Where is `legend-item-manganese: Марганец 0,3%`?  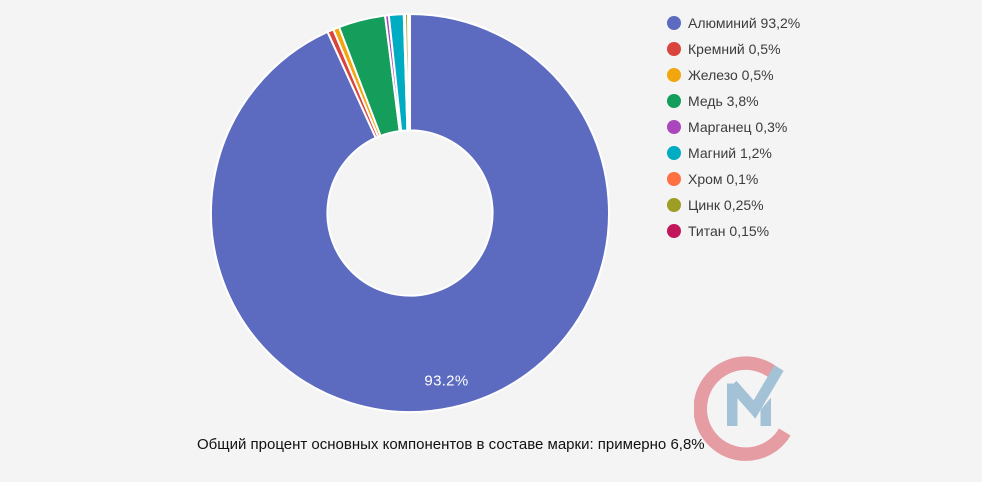
legend-item-manganese: Марганец 0,3% is located at coordinates (733, 127).